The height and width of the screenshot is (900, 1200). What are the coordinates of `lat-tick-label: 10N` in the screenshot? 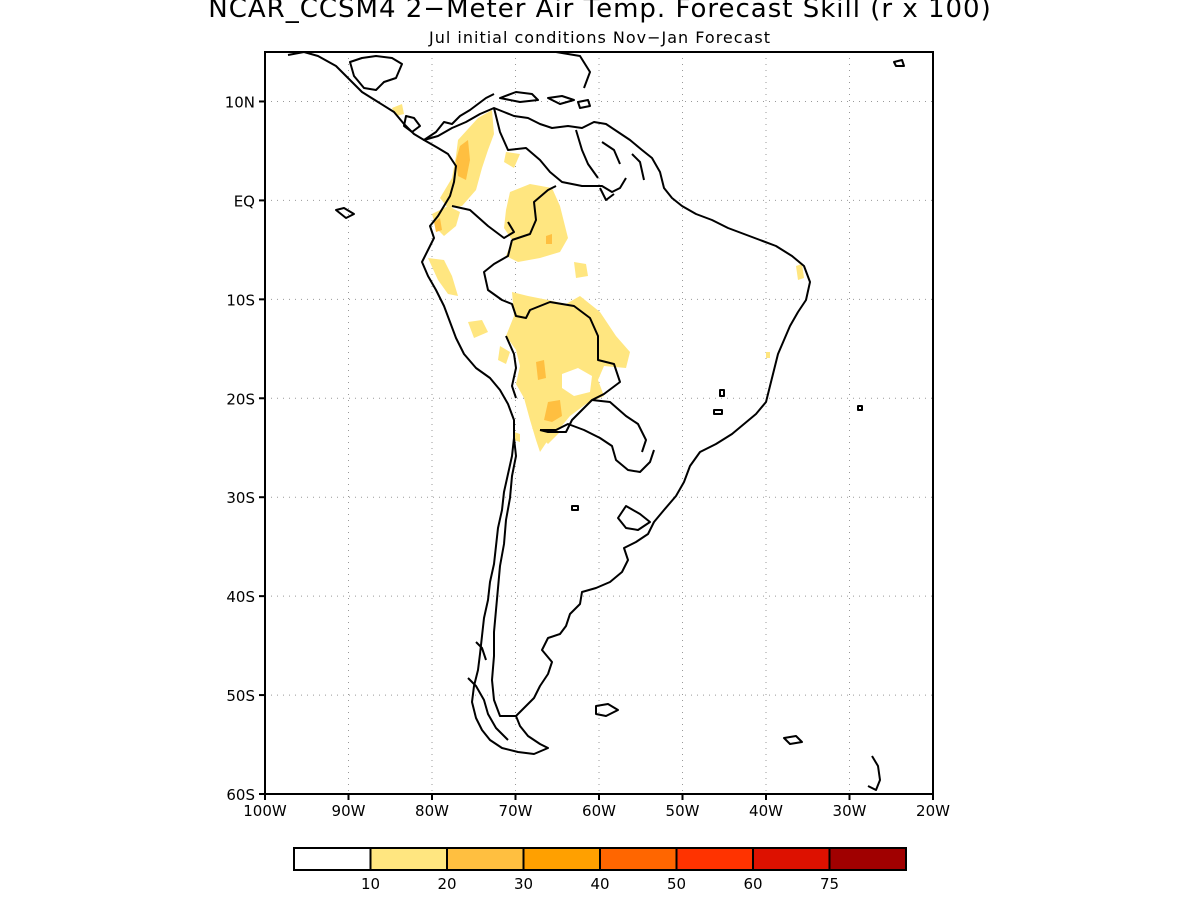 It's located at (240, 102).